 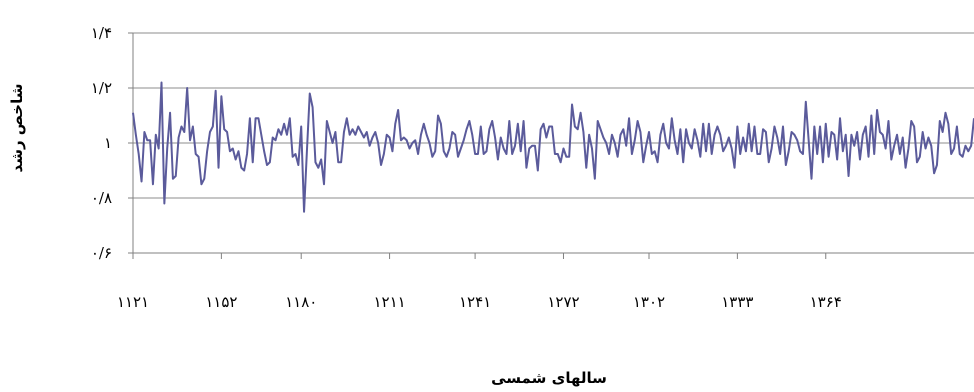 What do you see at coordinates (101, 143) in the screenshot?
I see `y-tick-labels: ۰/۶ ۰/۸ ۱ ۱/۲ ۱/۴` at bounding box center [101, 143].